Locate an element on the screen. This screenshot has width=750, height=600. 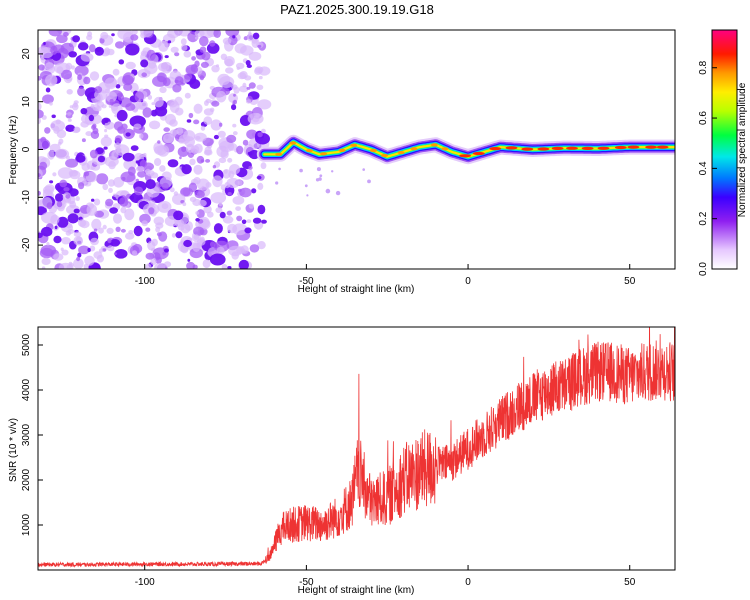
y-tick-label: 3000 is located at coordinates (26, 434).